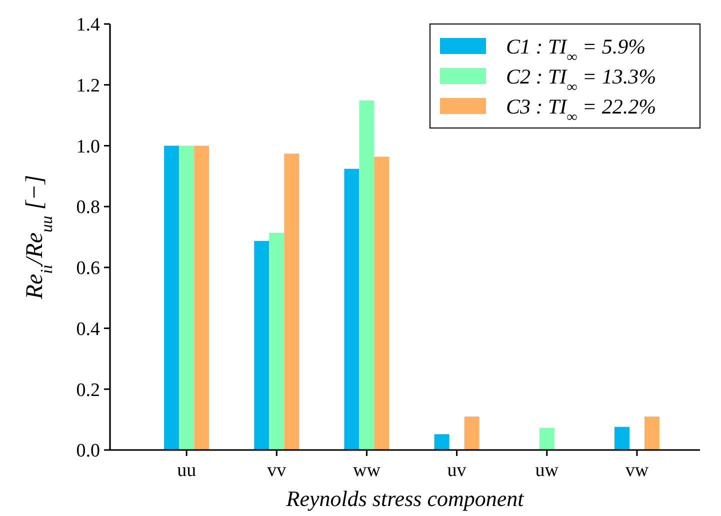 The height and width of the screenshot is (516, 721). What do you see at coordinates (88, 86) in the screenshot?
I see `y-tick-label: 1.2` at bounding box center [88, 86].